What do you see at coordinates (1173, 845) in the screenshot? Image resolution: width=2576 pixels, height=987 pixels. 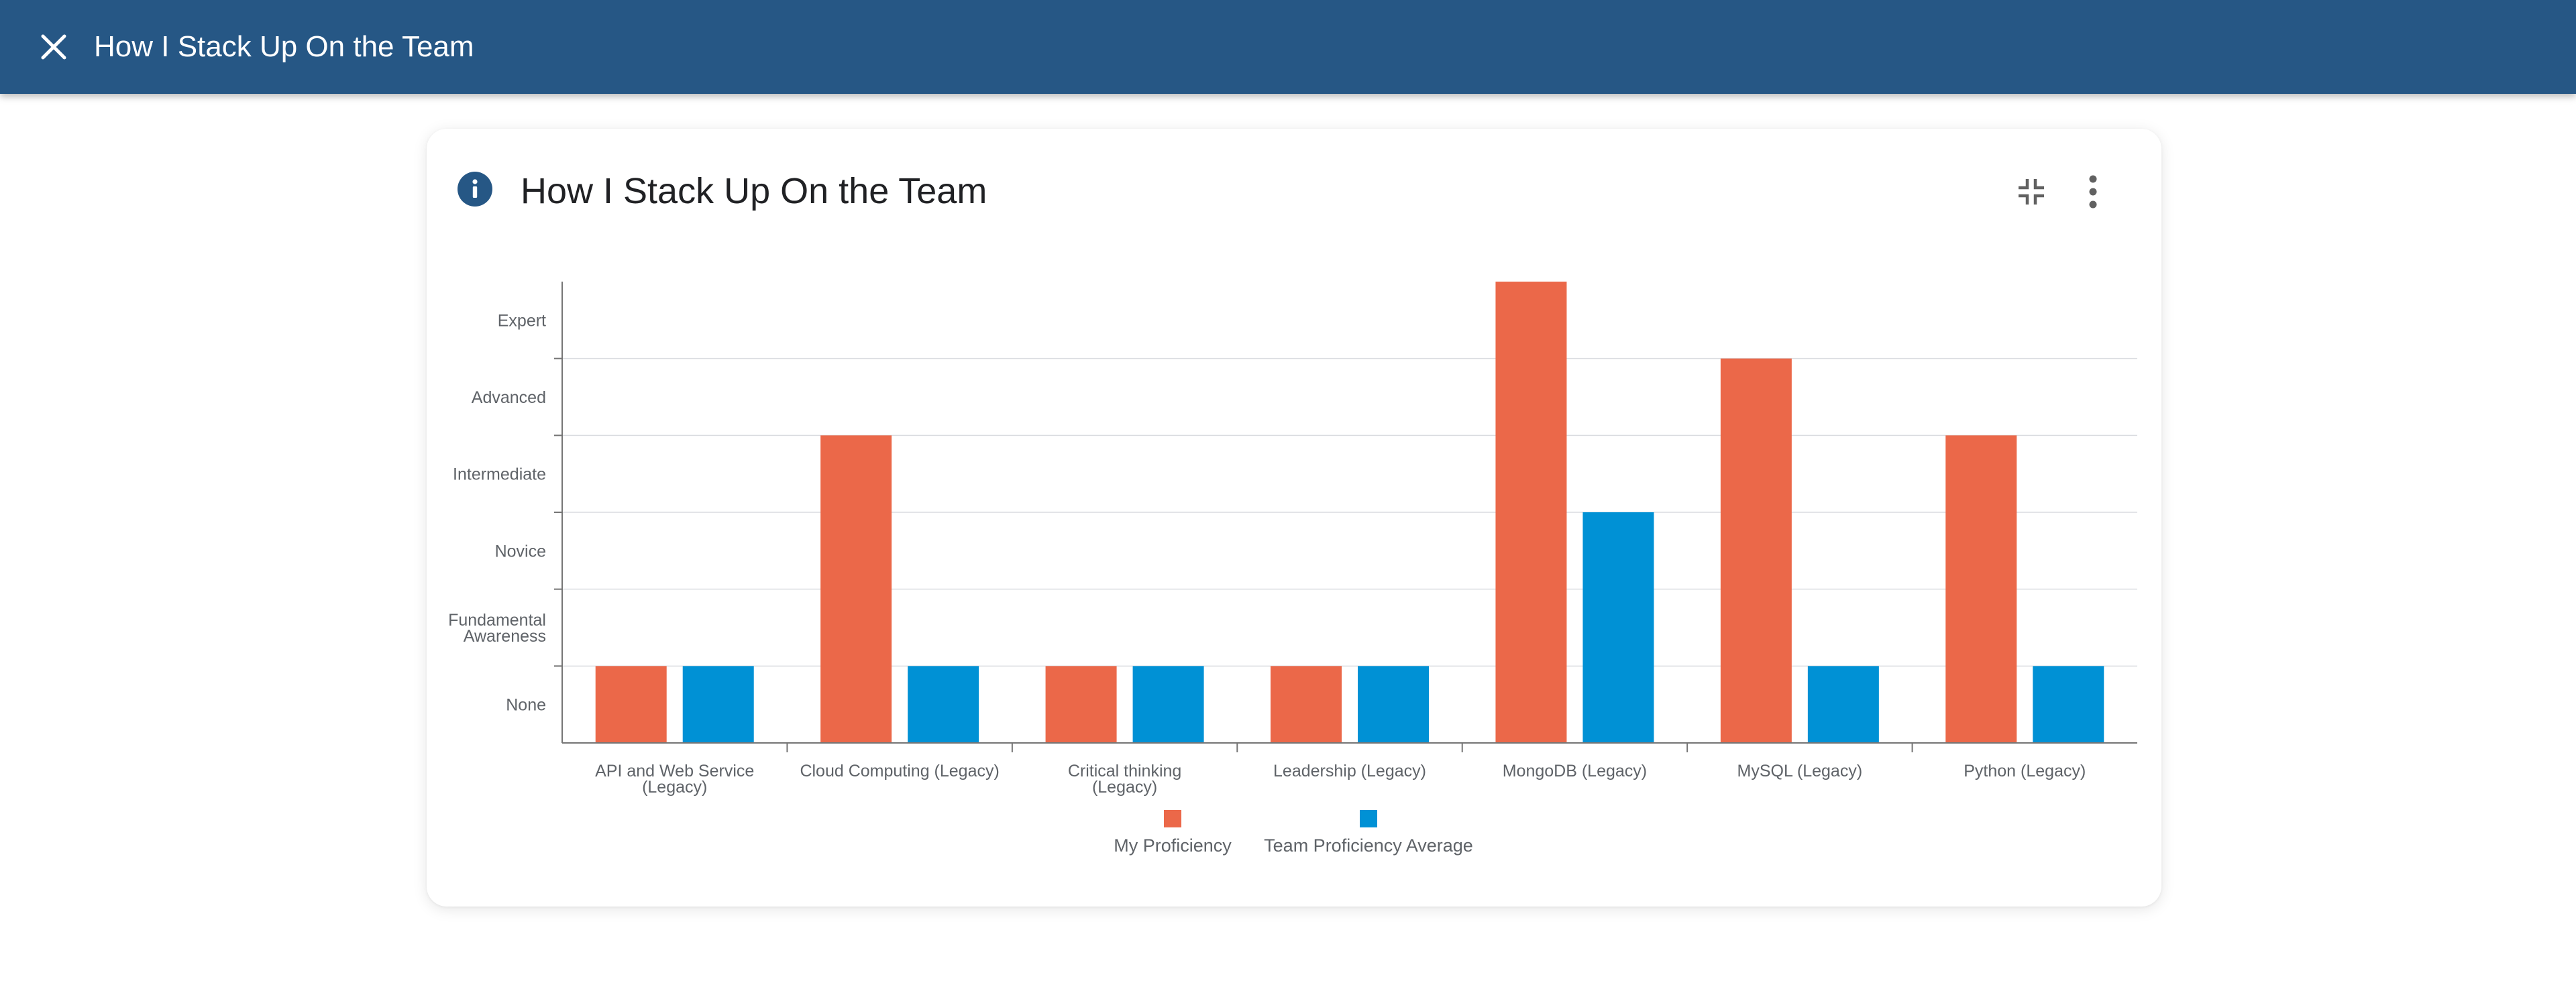 I see `legend-label: My Proficiency` at bounding box center [1173, 845].